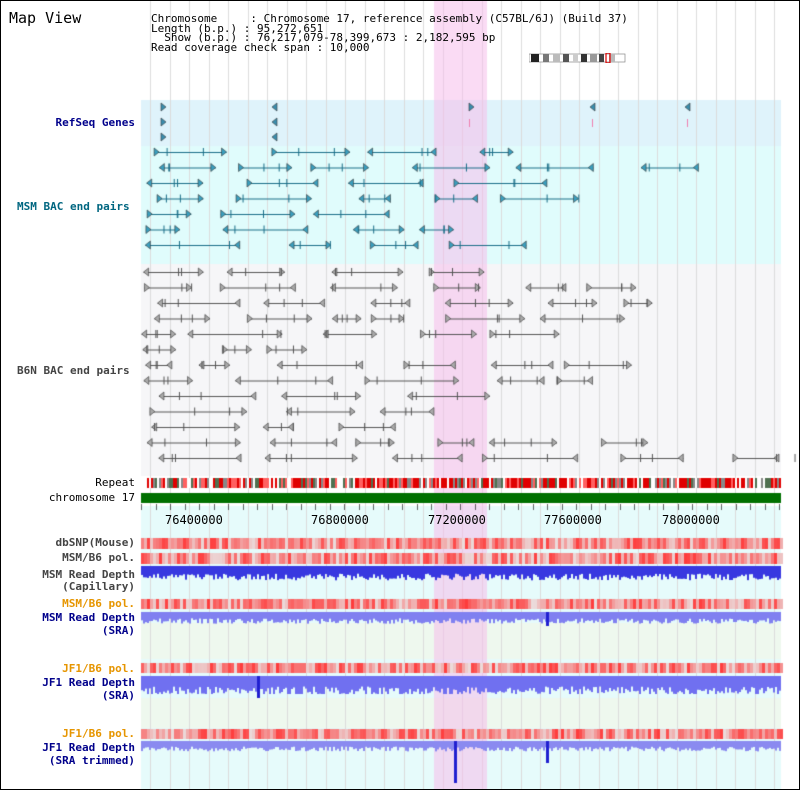  What do you see at coordinates (98, 733) in the screenshot?
I see `track-label-jf1-b6-pol-2: JF1/B6 pol.` at bounding box center [98, 733].